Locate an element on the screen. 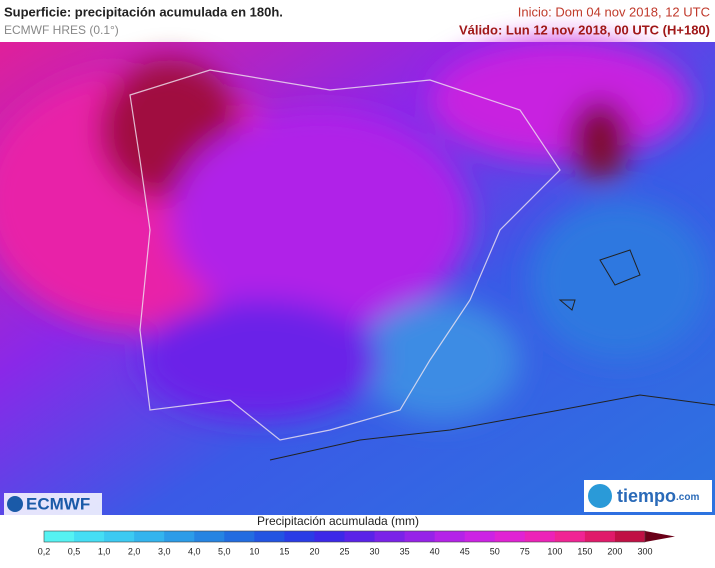 Image resolution: width=715 pixels, height=568 pixels. tiempo-logo: tiempo.com is located at coordinates (648, 496).